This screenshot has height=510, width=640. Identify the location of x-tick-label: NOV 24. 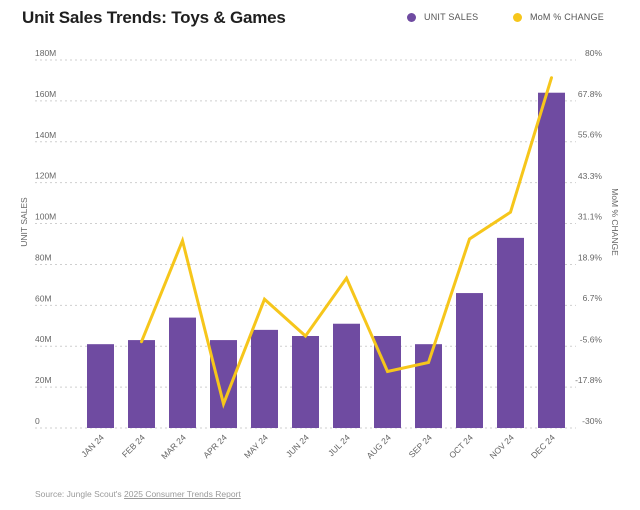
(501, 446).